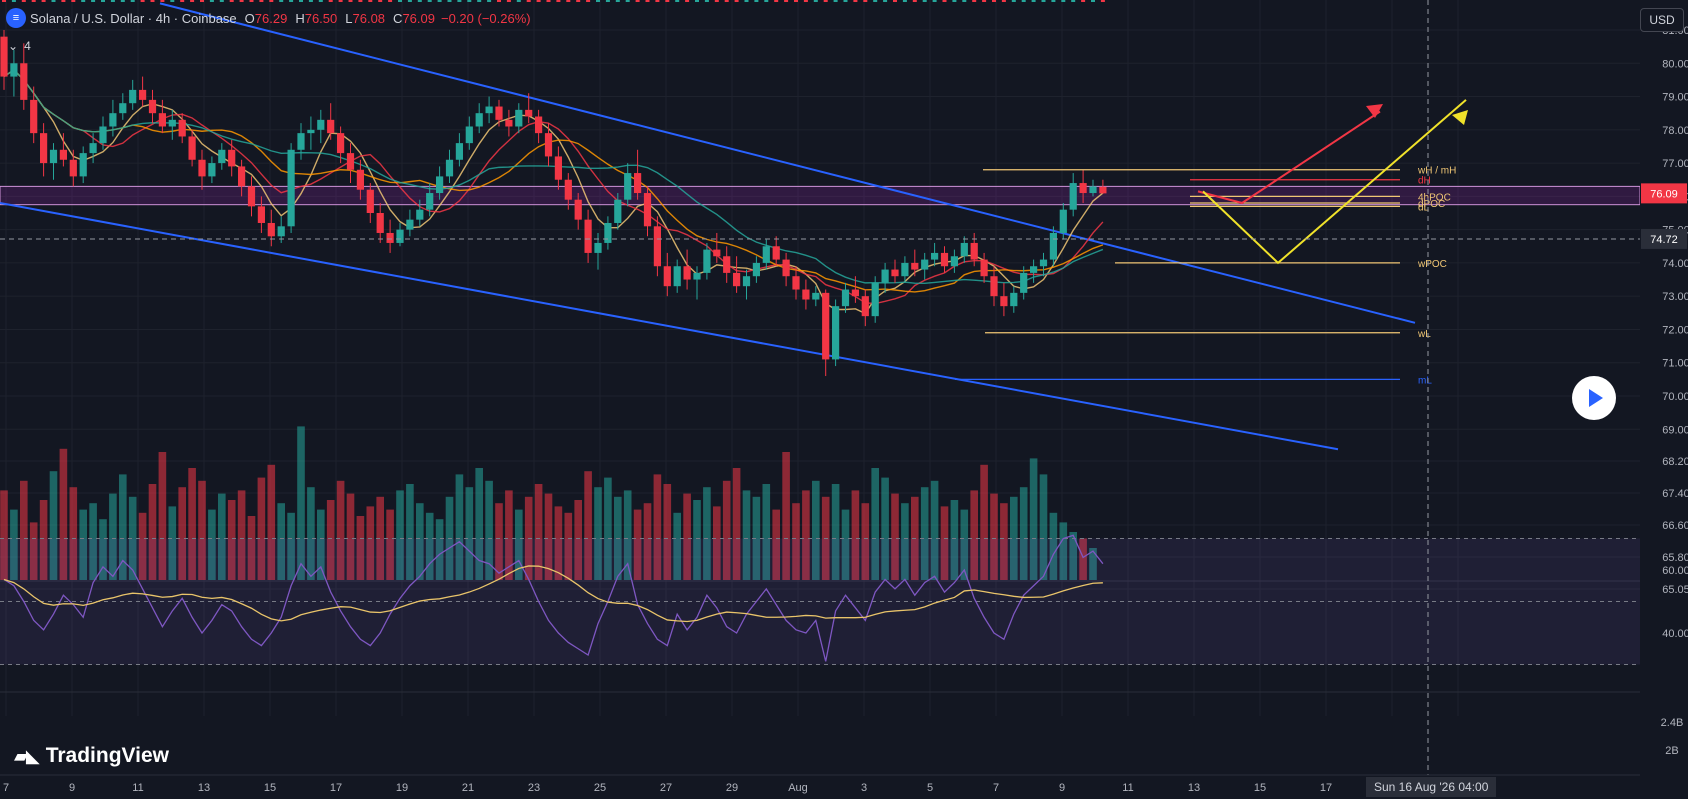 The width and height of the screenshot is (1688, 799). What do you see at coordinates (1672, 723) in the screenshot?
I see `obv-tick-label: 2.4B` at bounding box center [1672, 723].